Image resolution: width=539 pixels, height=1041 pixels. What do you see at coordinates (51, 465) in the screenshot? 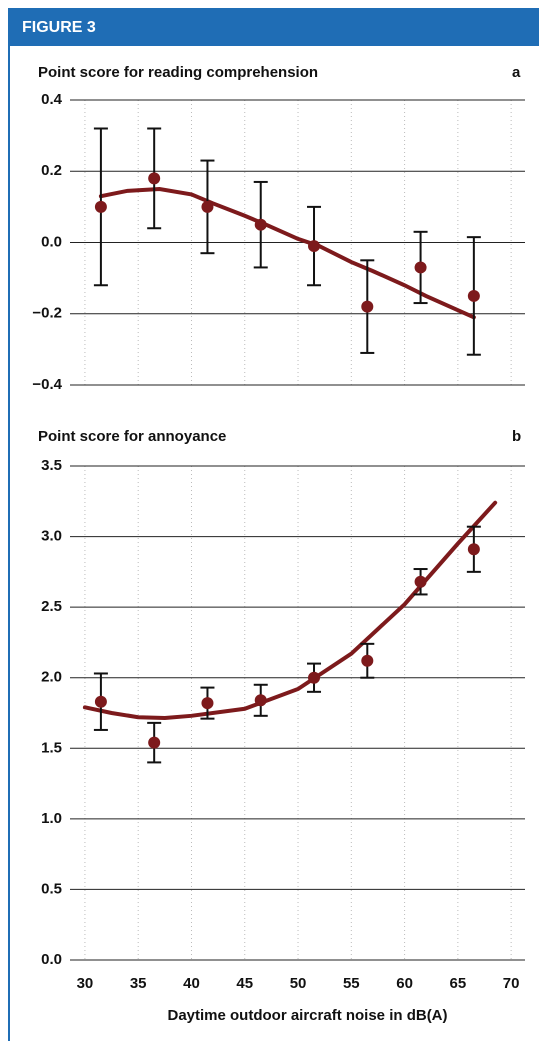
I see `y-tick-label: 3.5` at bounding box center [51, 465].